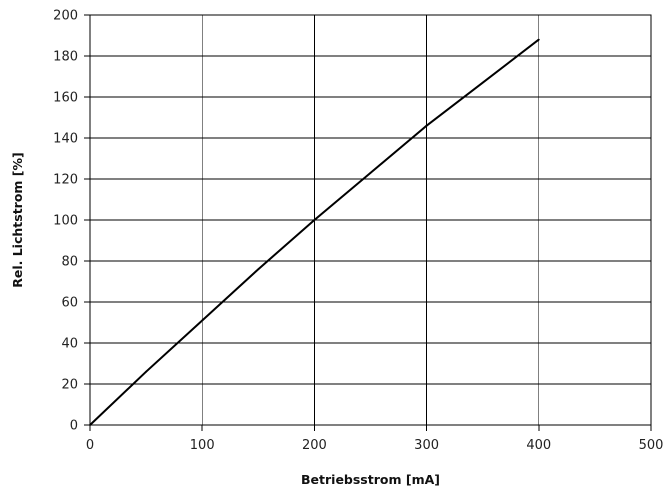 This screenshot has height=490, width=667. What do you see at coordinates (74, 426) in the screenshot?
I see `y-tick-label: 0` at bounding box center [74, 426].